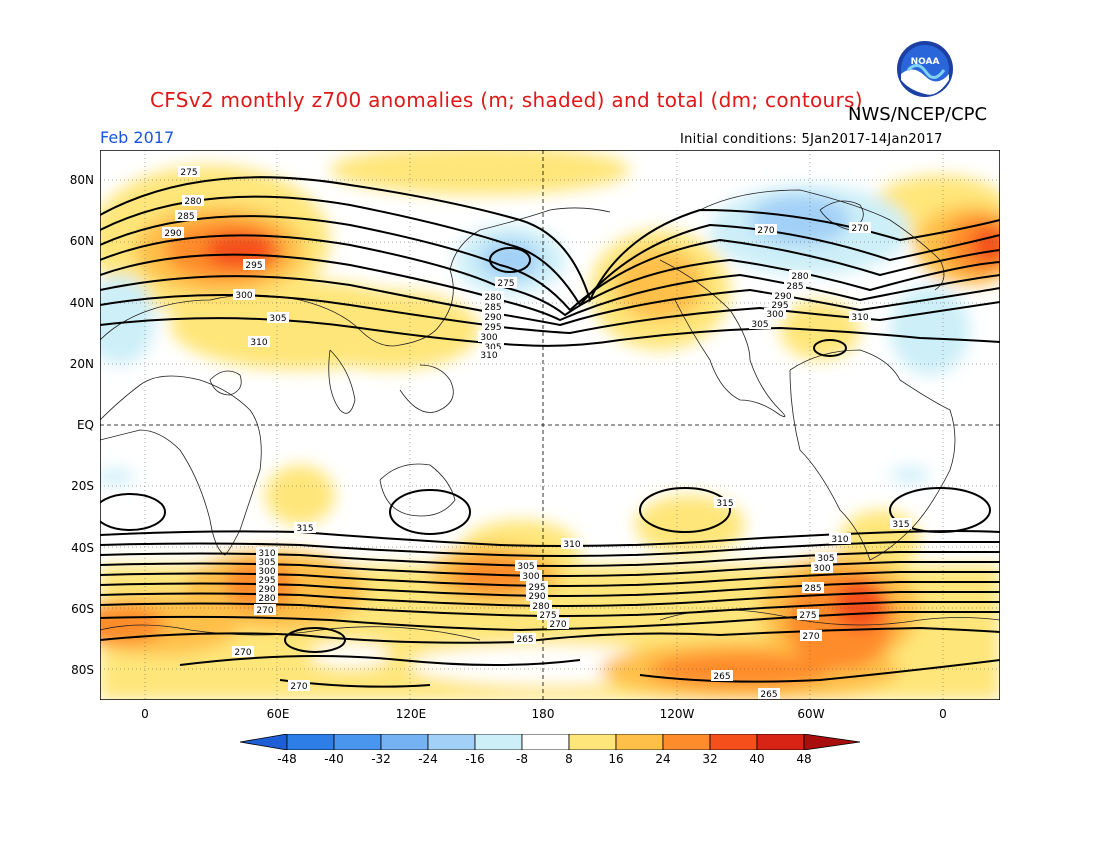 The width and height of the screenshot is (1100, 850). I want to click on colorbar-label: -24, so click(428, 759).